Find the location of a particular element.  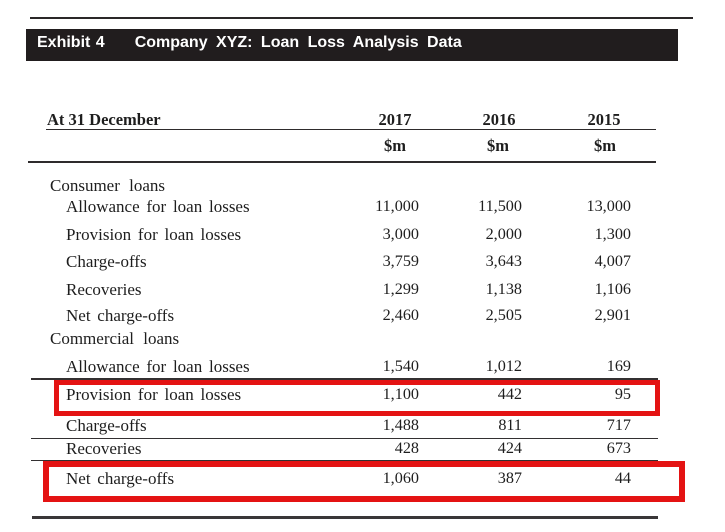

value-2015: 1,106 is located at coordinates (612, 289).